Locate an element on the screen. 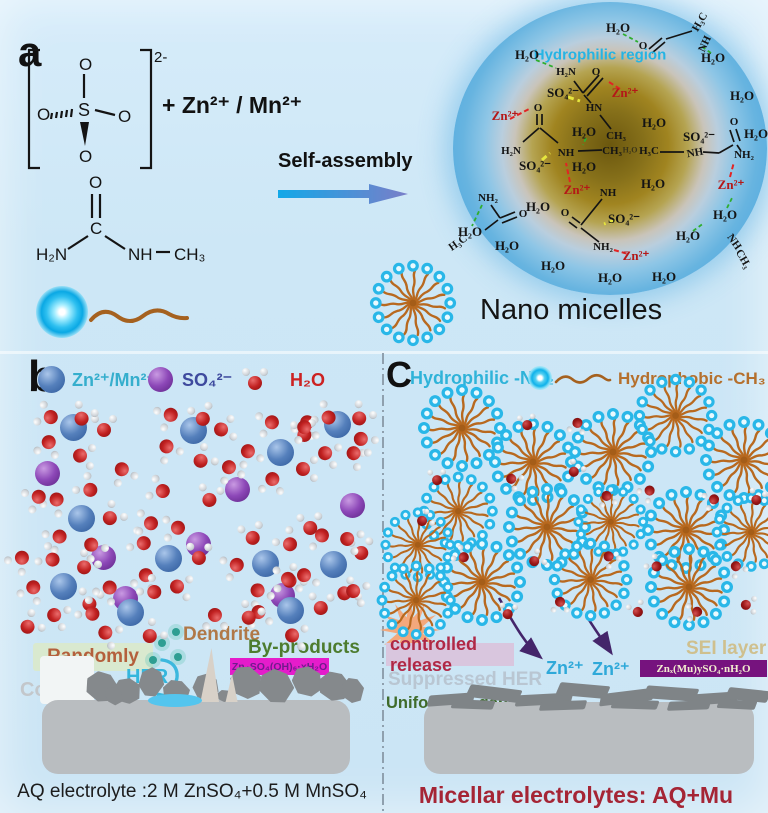 The width and height of the screenshot is (768, 813). s-atom: S is located at coordinates (84, 110).